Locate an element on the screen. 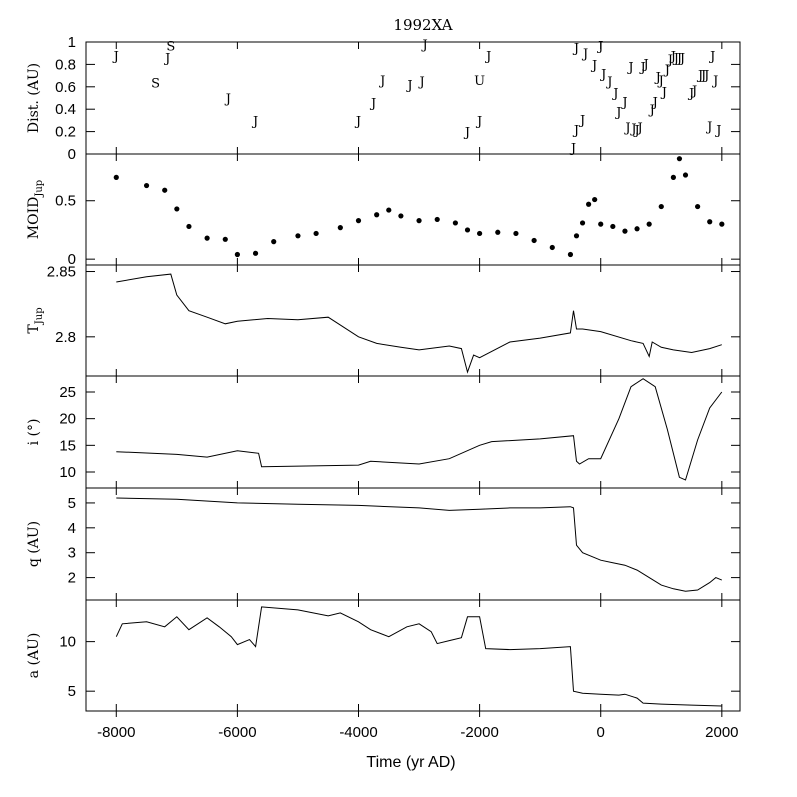  x-axis-label: Time (yr AD) is located at coordinates (410, 762).